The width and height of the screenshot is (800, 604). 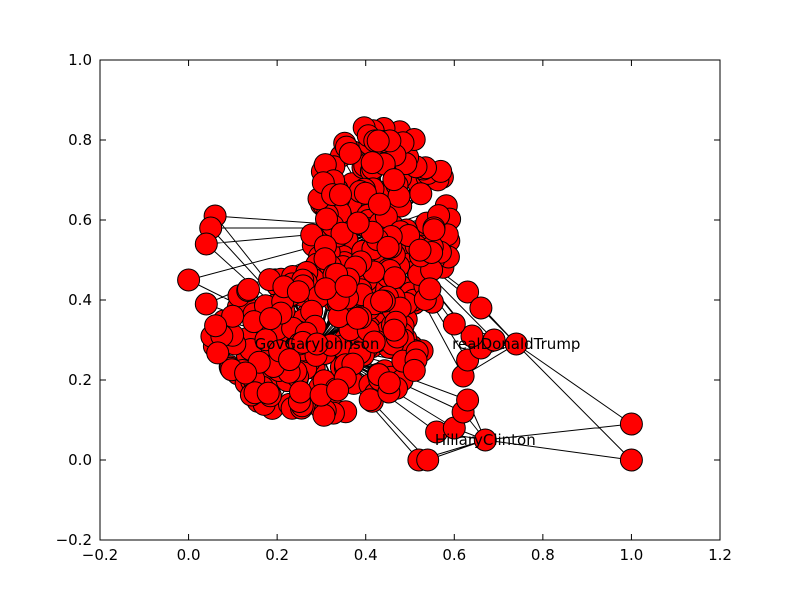 What do you see at coordinates (80, 300) in the screenshot?
I see `y-tick-label: 0.4` at bounding box center [80, 300].